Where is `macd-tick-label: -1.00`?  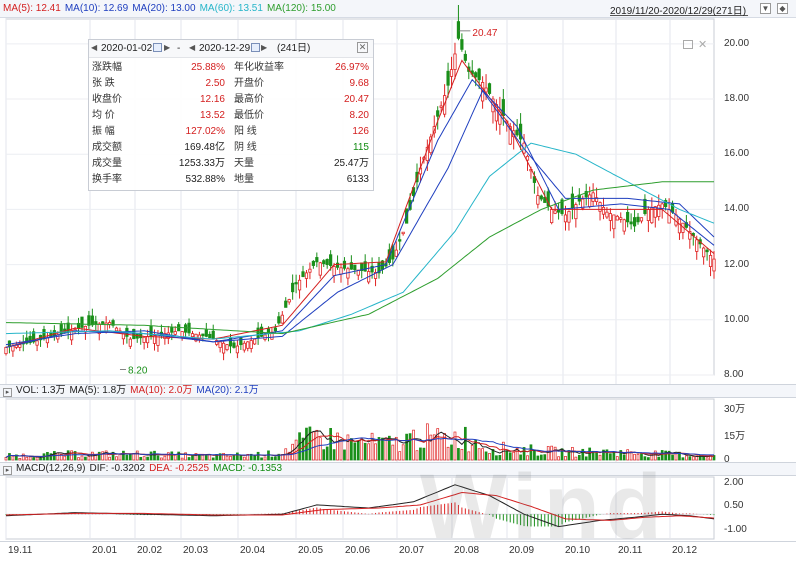
macd-tick-label: -1.00 is located at coordinates (735, 529).